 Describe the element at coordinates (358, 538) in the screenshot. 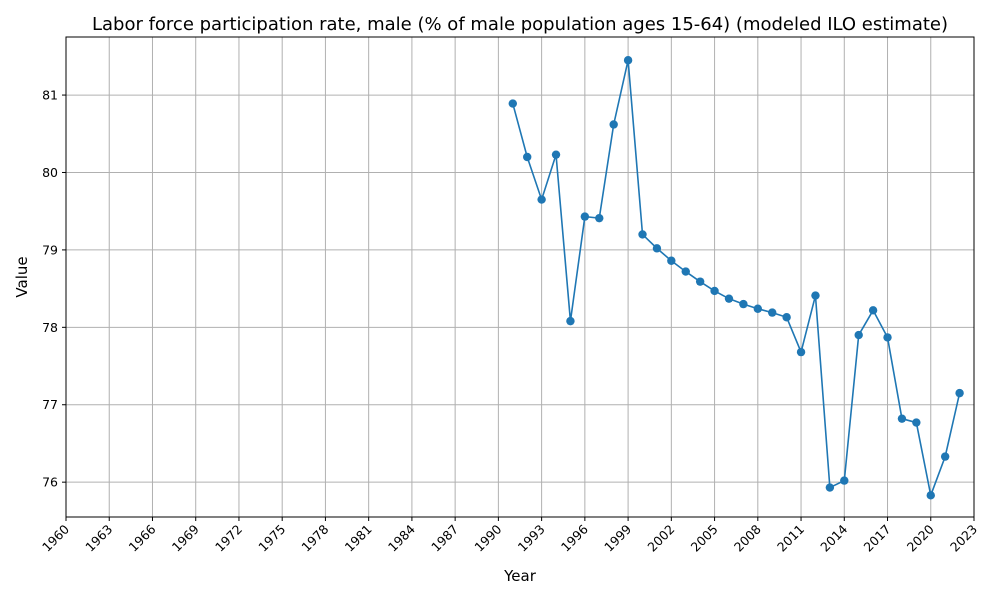

I see `x-tick-label: 1981` at that location.